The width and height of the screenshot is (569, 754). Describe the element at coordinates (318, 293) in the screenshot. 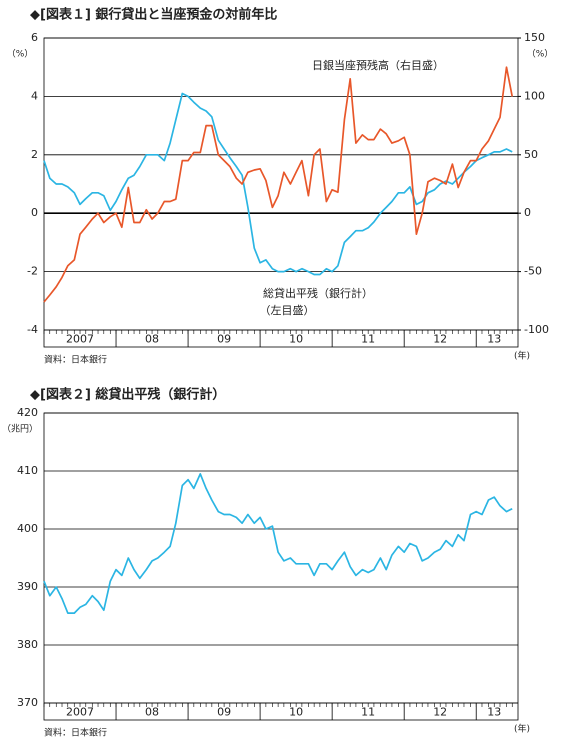

I see `annotation: 総貸出平残（銀行計）` at that location.